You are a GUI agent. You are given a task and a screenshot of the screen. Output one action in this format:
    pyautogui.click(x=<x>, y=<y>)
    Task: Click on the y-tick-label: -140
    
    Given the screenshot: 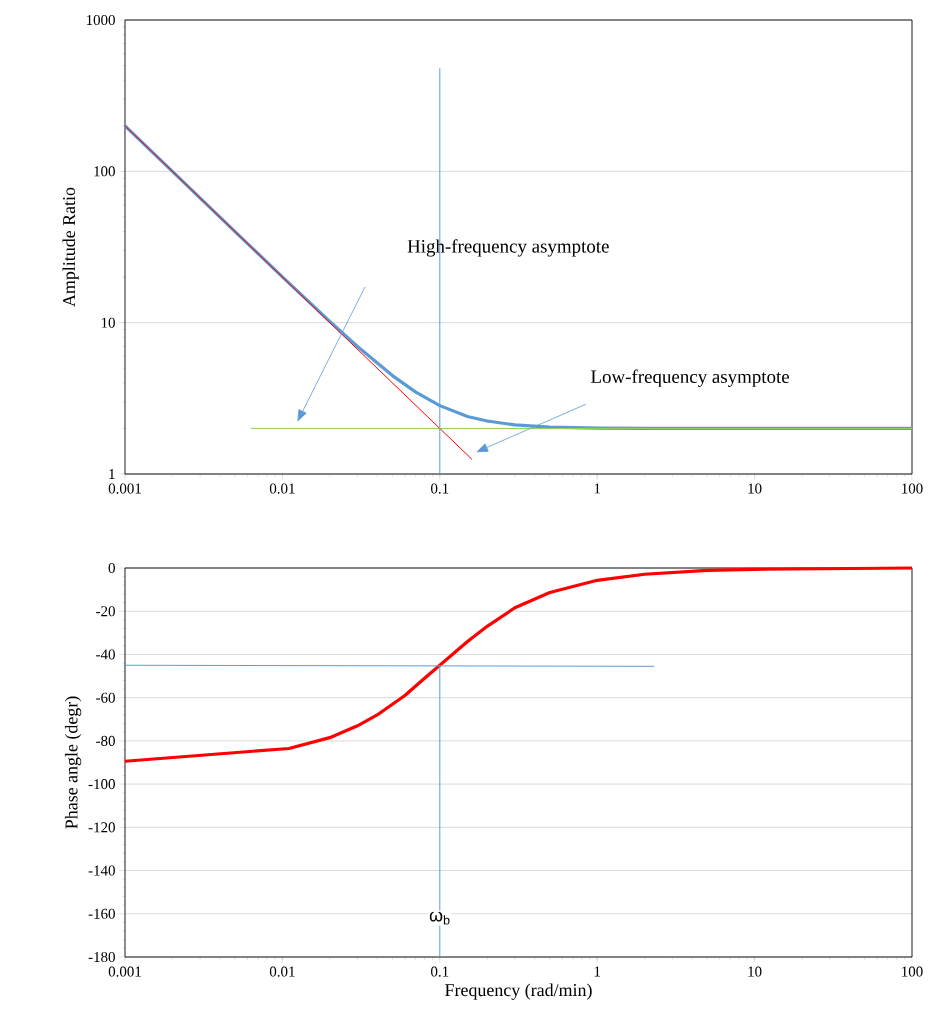 What is the action you would take?
    pyautogui.click(x=101, y=870)
    